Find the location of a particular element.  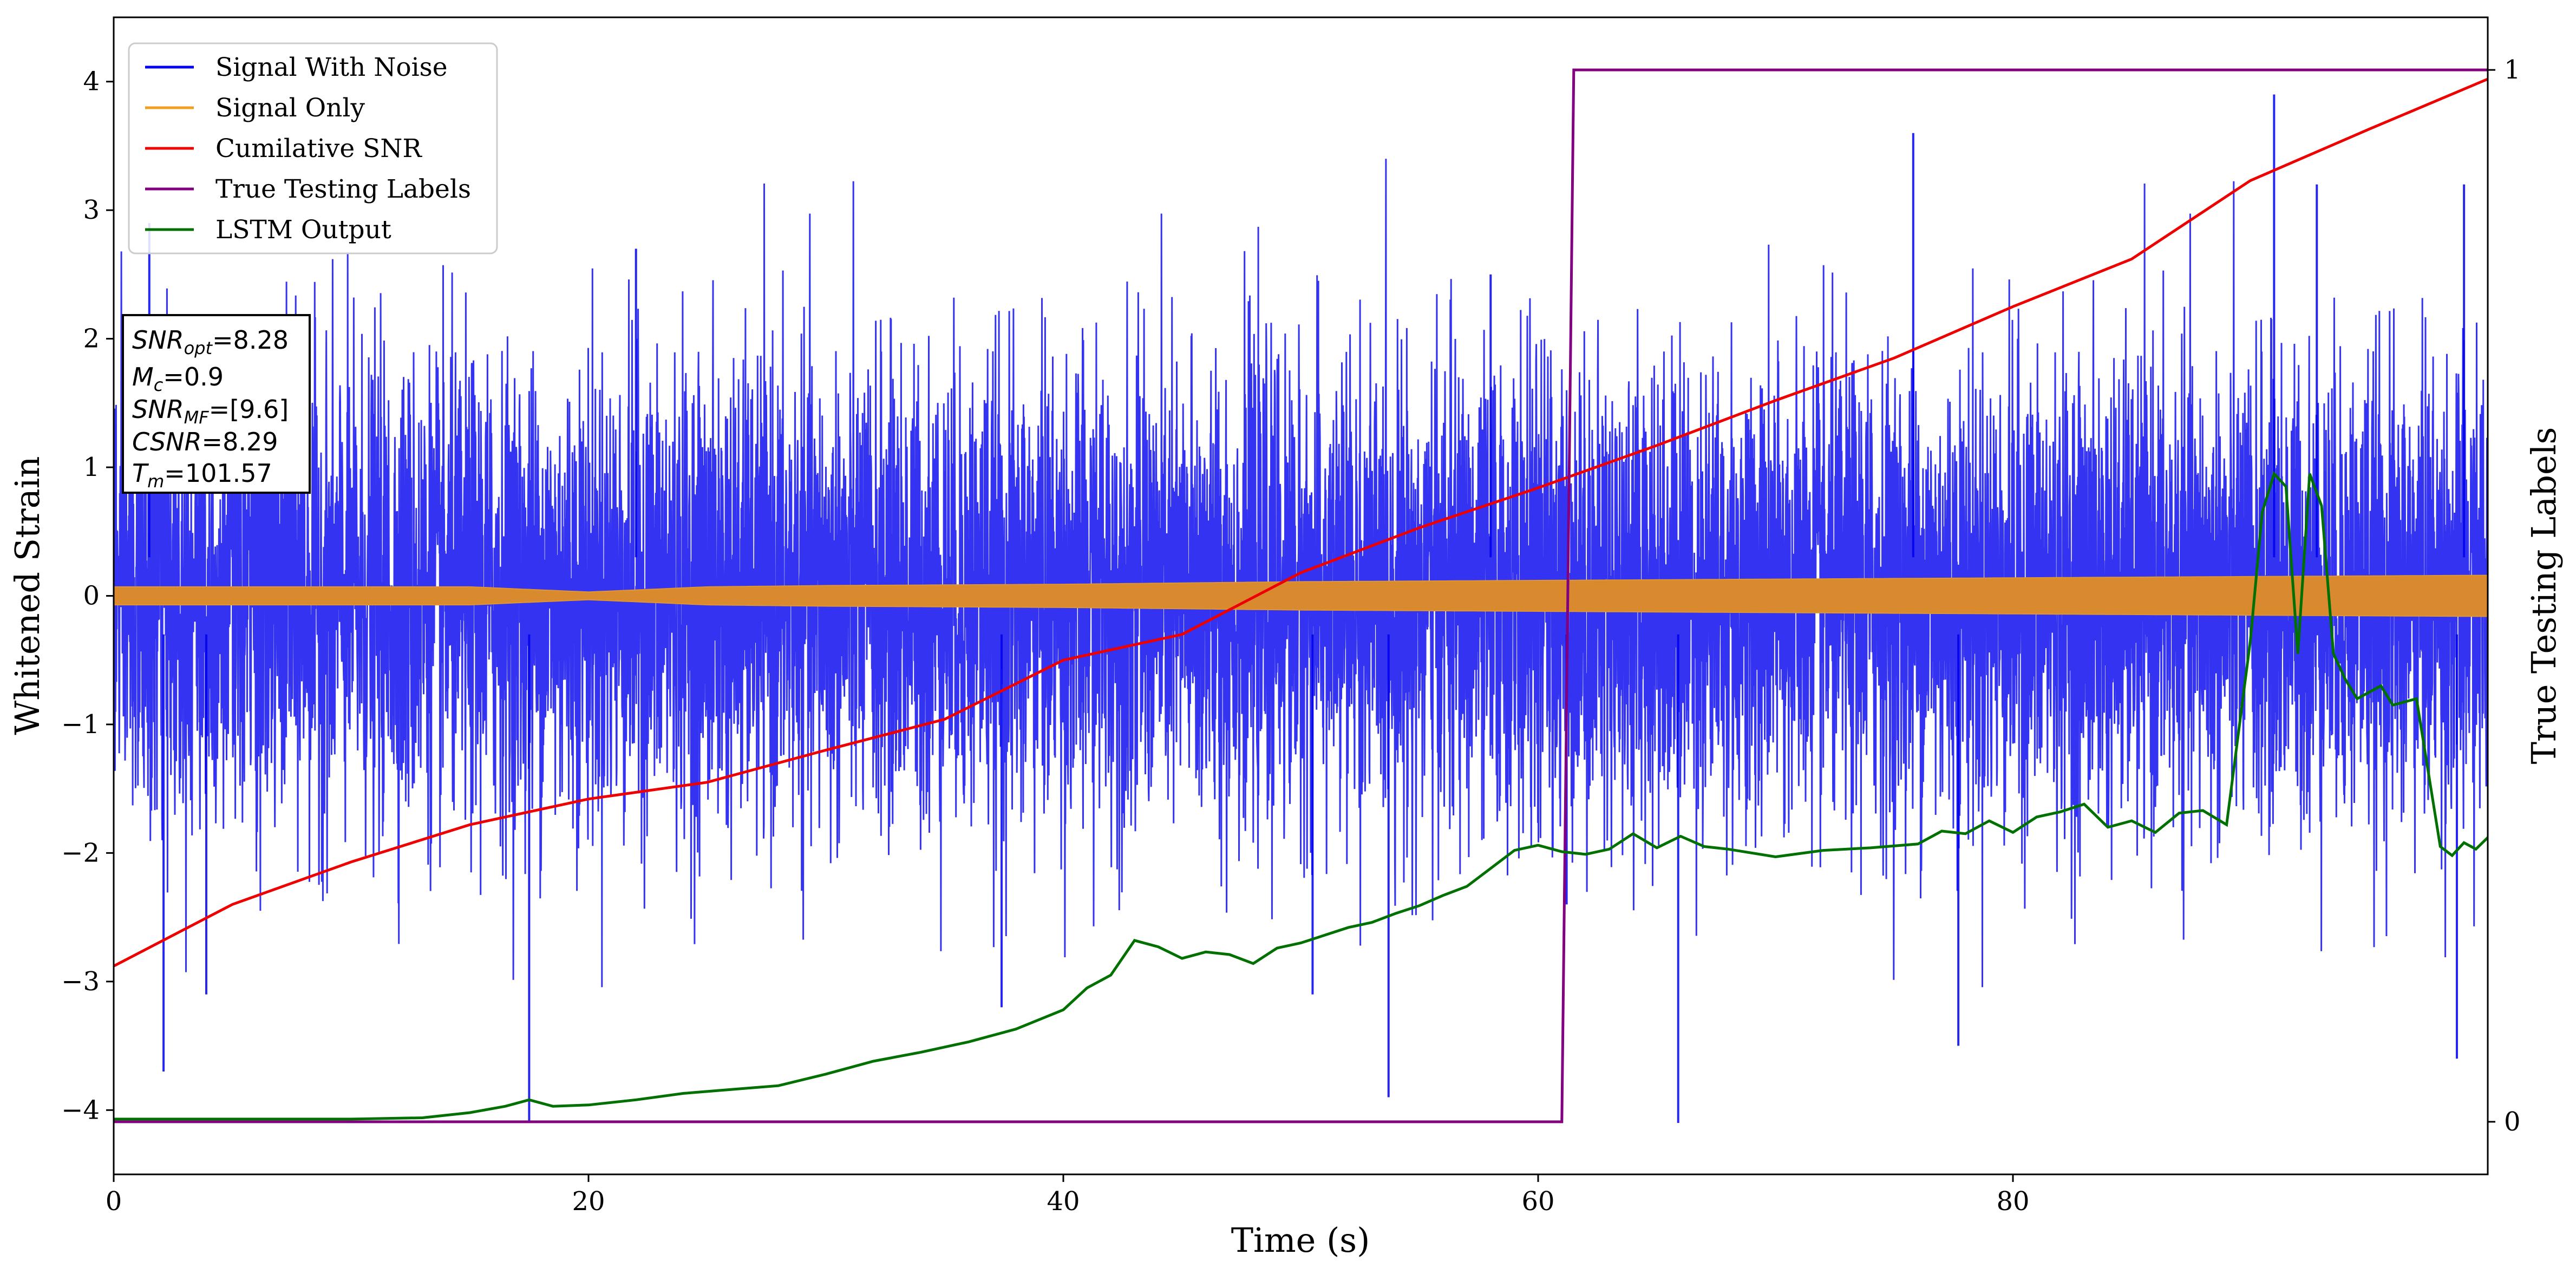

y-tick-label--2: −2 is located at coordinates (80, 853).